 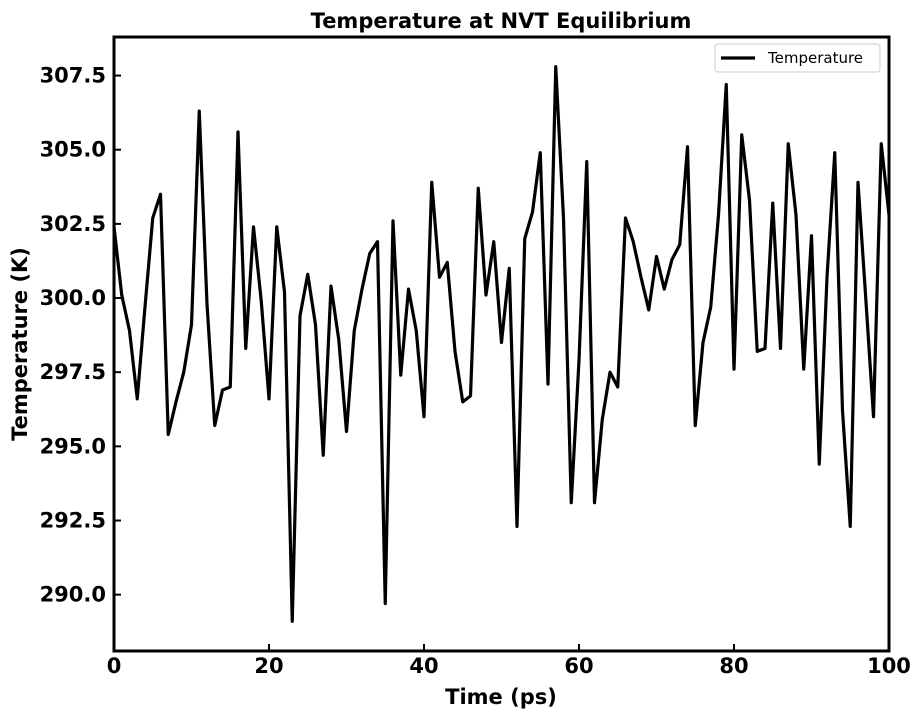 I want to click on legend-box, so click(x=797, y=58).